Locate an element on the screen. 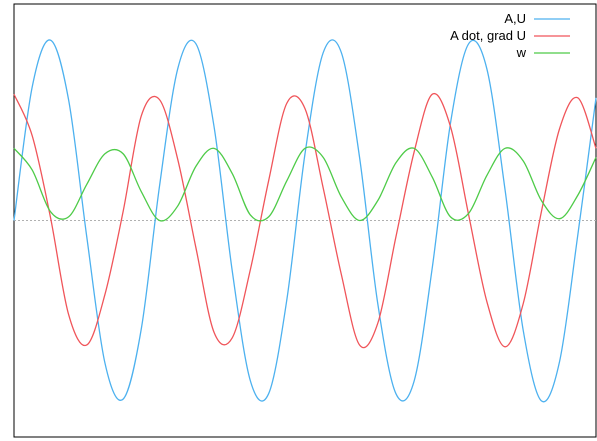  legend: A,U A dot, grad U w is located at coordinates (510, 35).